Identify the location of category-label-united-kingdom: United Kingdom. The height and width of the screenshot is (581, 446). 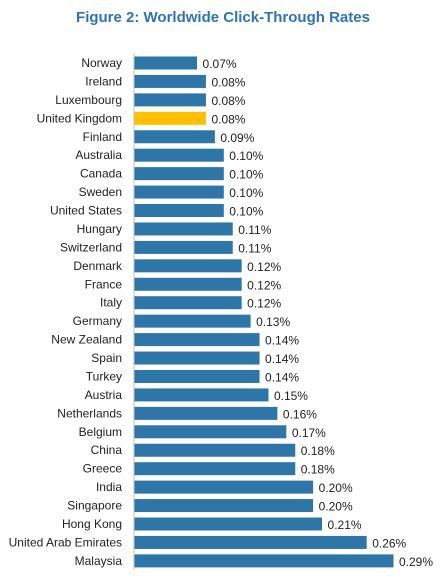
(79, 118).